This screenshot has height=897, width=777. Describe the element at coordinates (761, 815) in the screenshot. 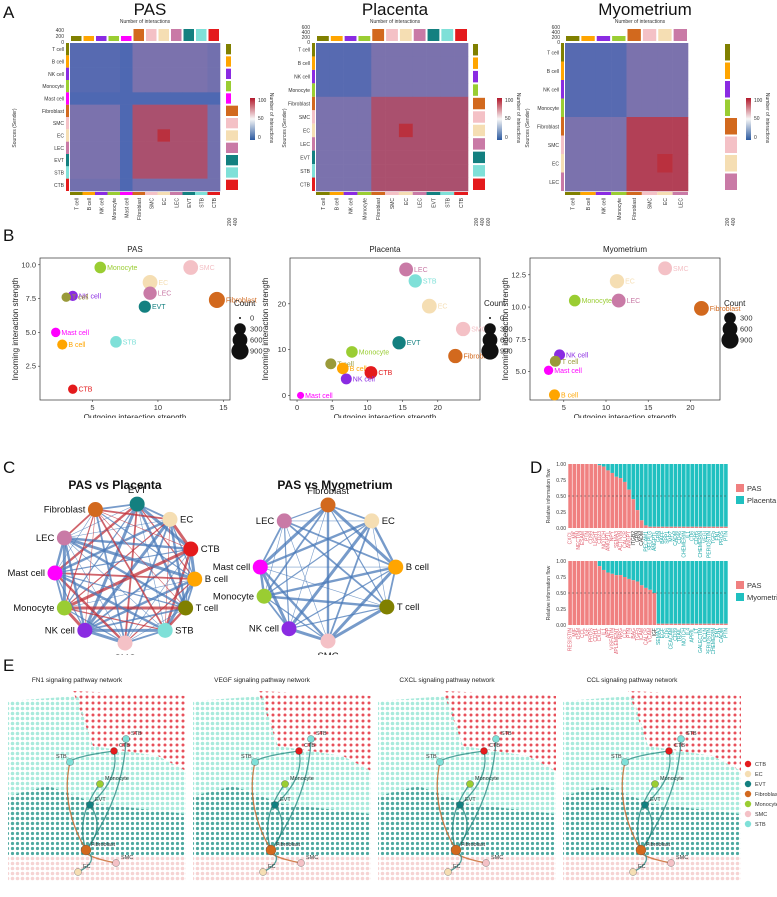

I see `spatial-legend-label: SMC` at that location.